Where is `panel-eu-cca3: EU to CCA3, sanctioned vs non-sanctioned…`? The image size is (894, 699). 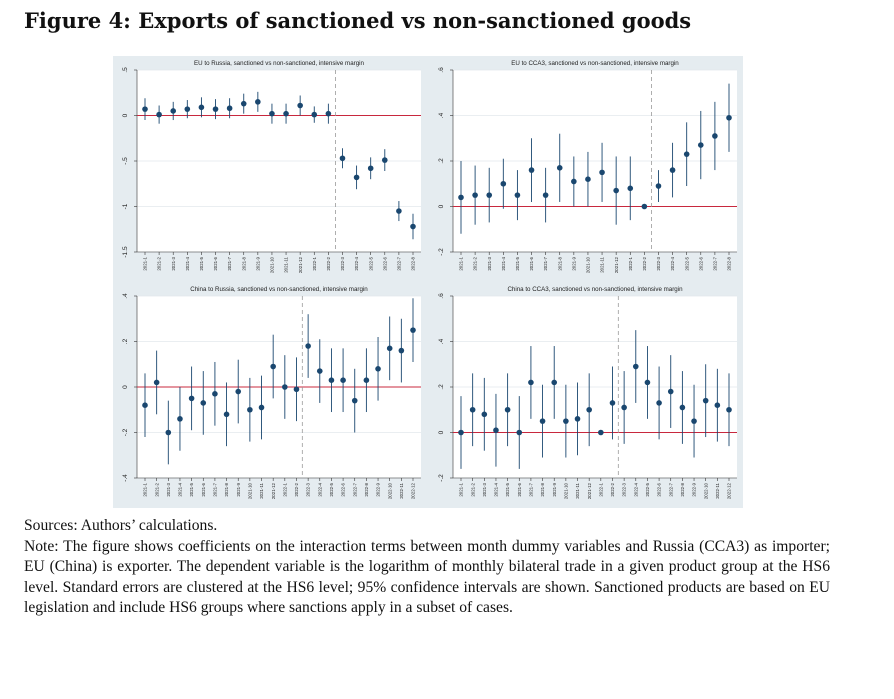
panel-eu-cca3: EU to CCA3, sanctioned vs non-sanctioned… is located at coordinates (587, 169).